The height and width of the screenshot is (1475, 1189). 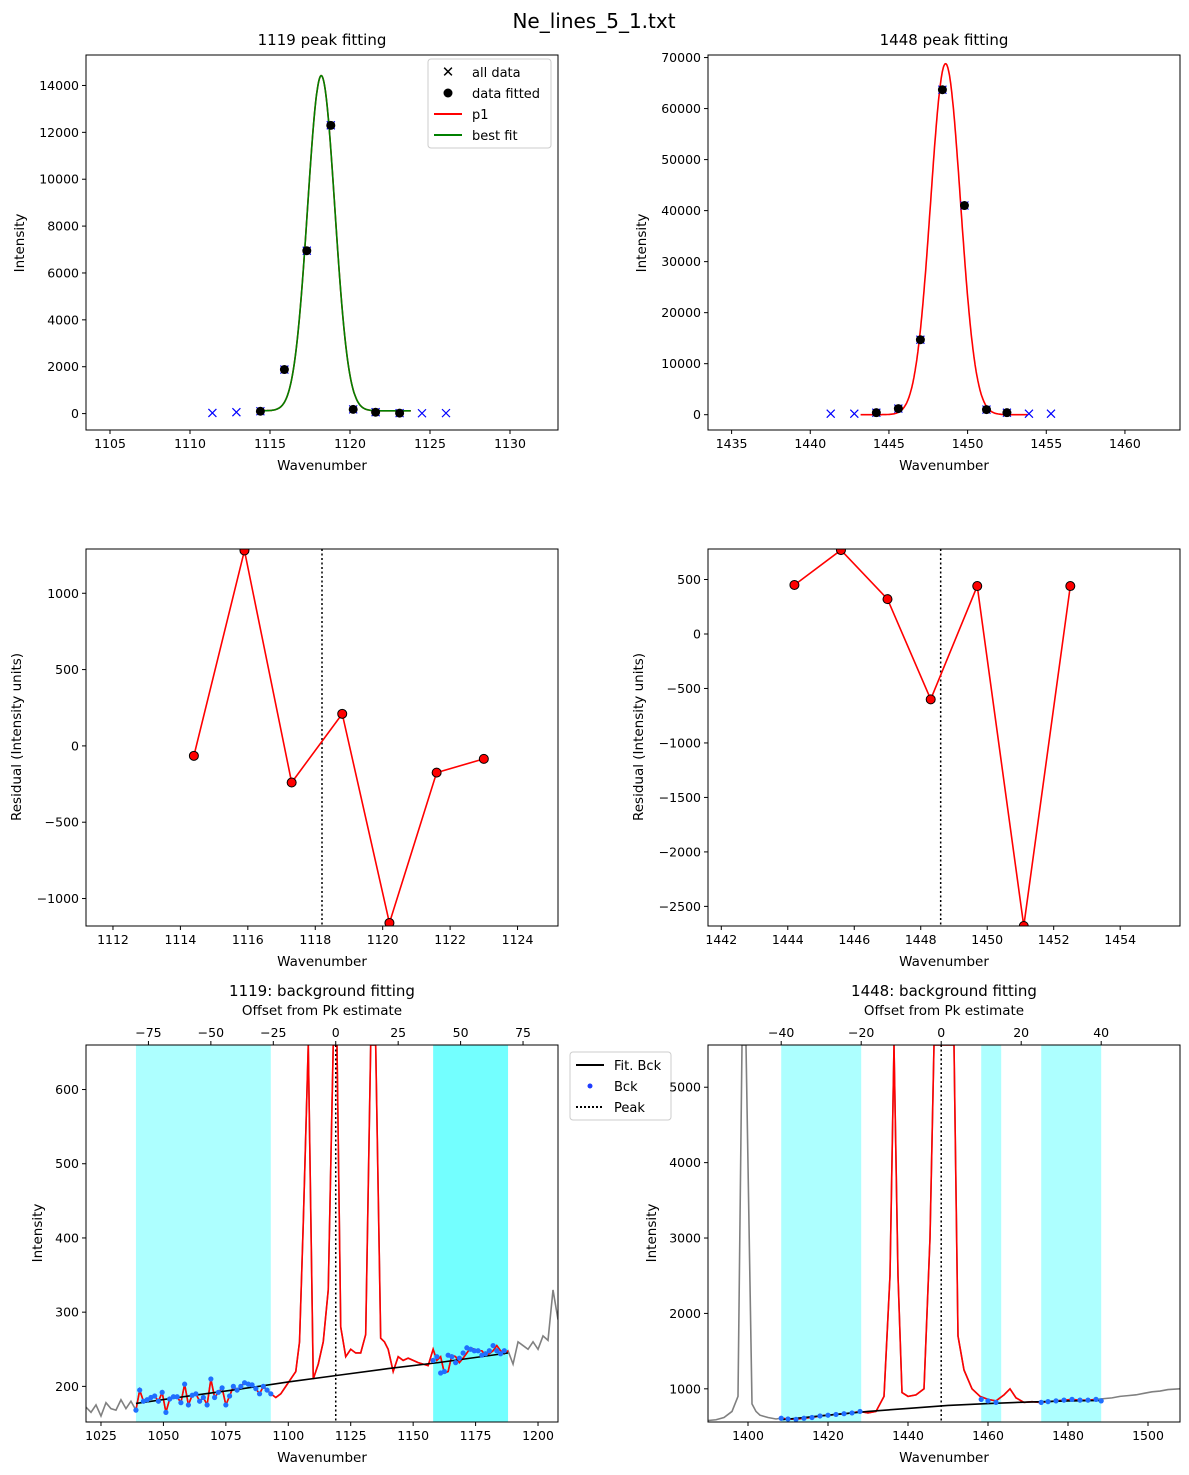 What do you see at coordinates (685, 1388) in the screenshot?
I see `y-tick-label: 1000` at bounding box center [685, 1388].